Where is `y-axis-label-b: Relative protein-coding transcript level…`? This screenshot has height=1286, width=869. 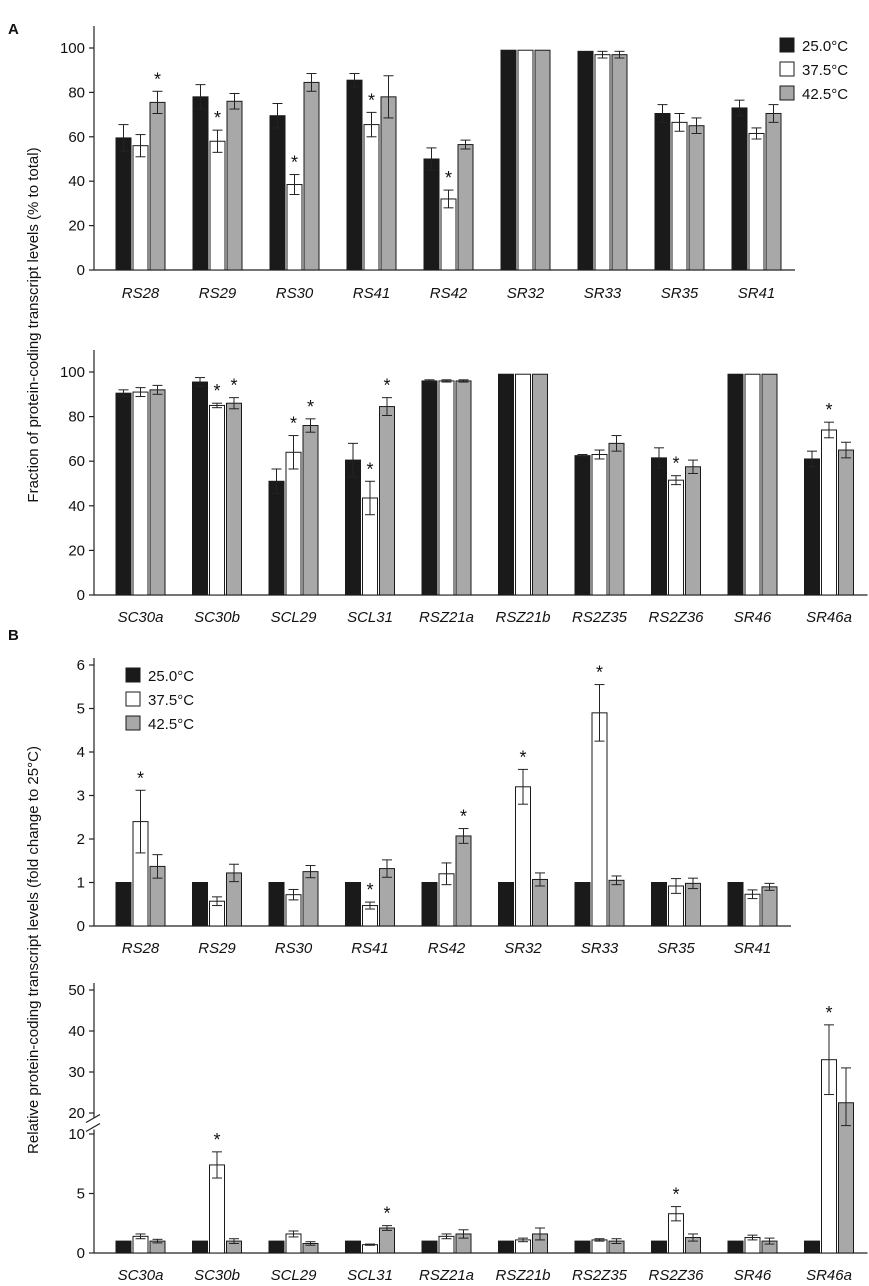 y-axis-label-b: Relative protein-coding transcript level… is located at coordinates (33, 950).